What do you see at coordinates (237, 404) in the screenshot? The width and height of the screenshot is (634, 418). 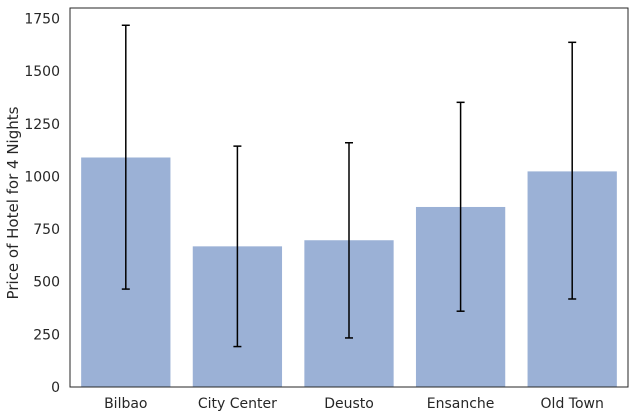 I see `x-tick-label: City Center` at bounding box center [237, 404].